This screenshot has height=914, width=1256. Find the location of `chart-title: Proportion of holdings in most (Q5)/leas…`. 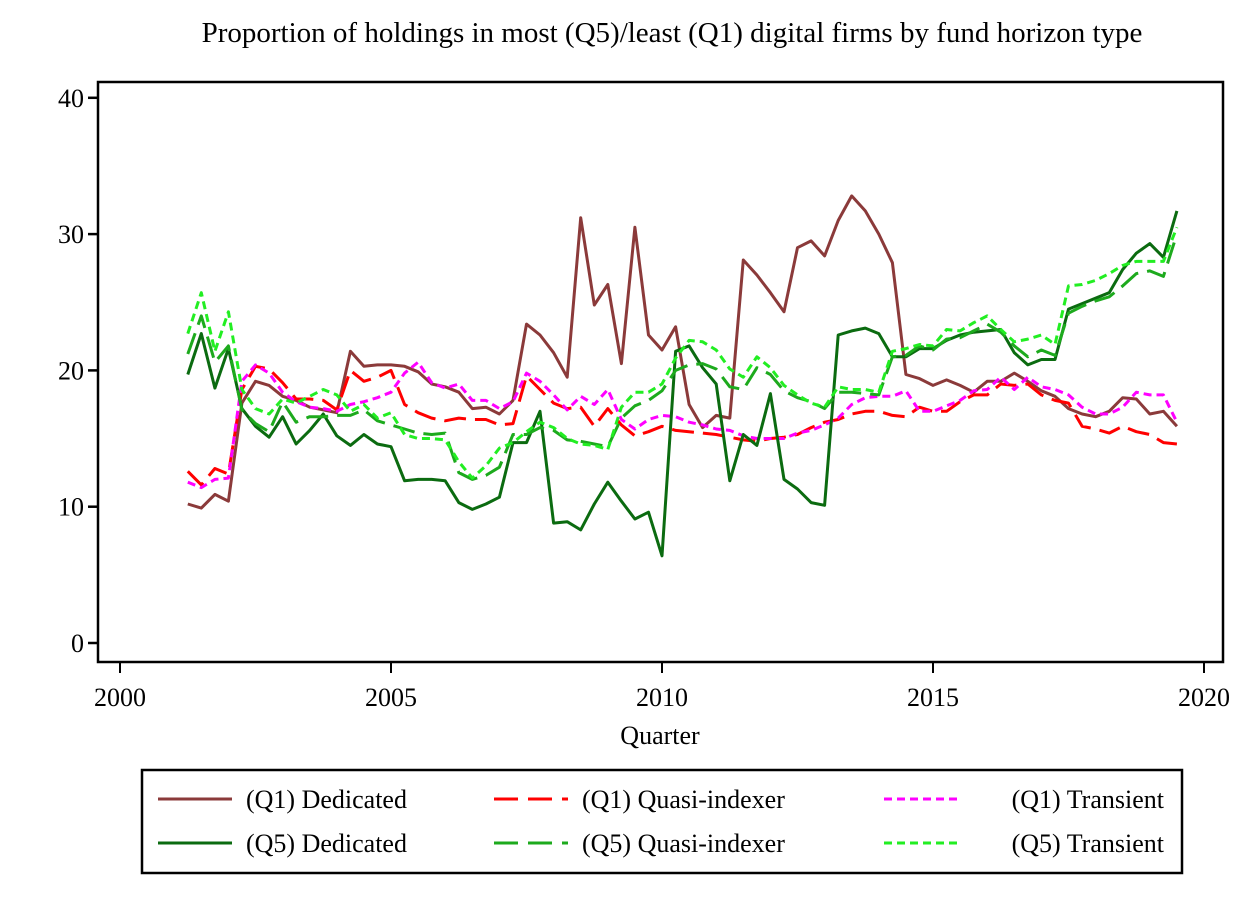

chart-title: Proportion of holdings in most (Q5)/leas… is located at coordinates (672, 33).